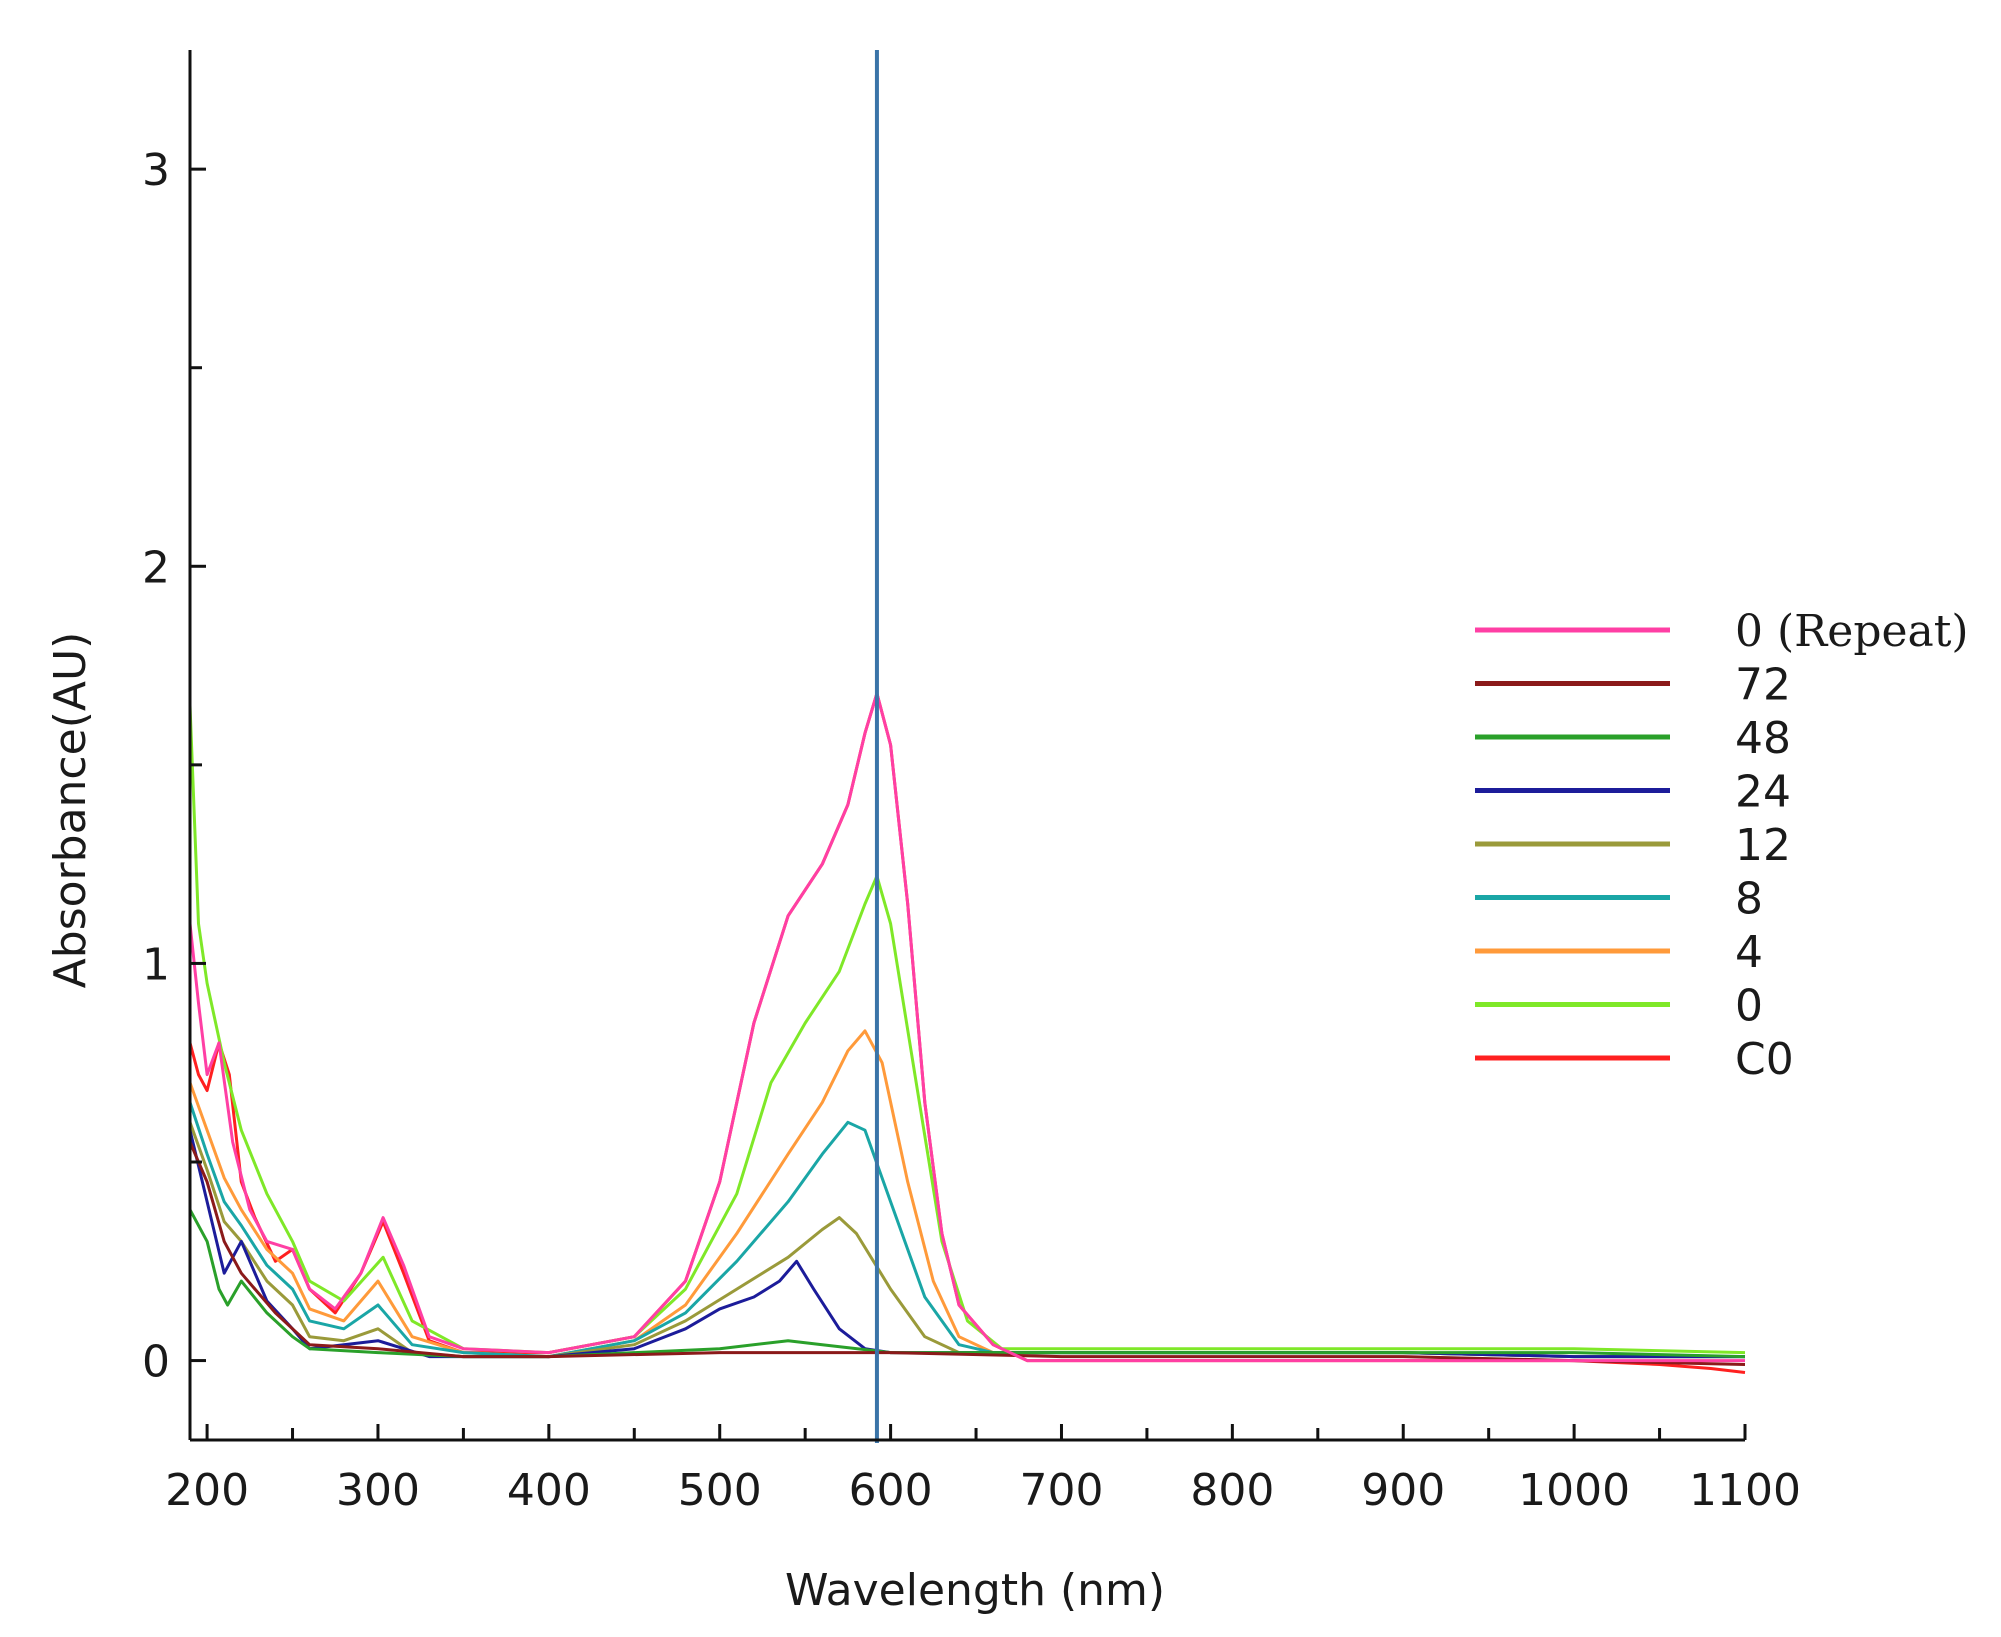 Image resolution: width=2001 pixels, height=1637 pixels. Describe the element at coordinates (891, 1490) in the screenshot. I see `x-tick-label: 600` at that location.